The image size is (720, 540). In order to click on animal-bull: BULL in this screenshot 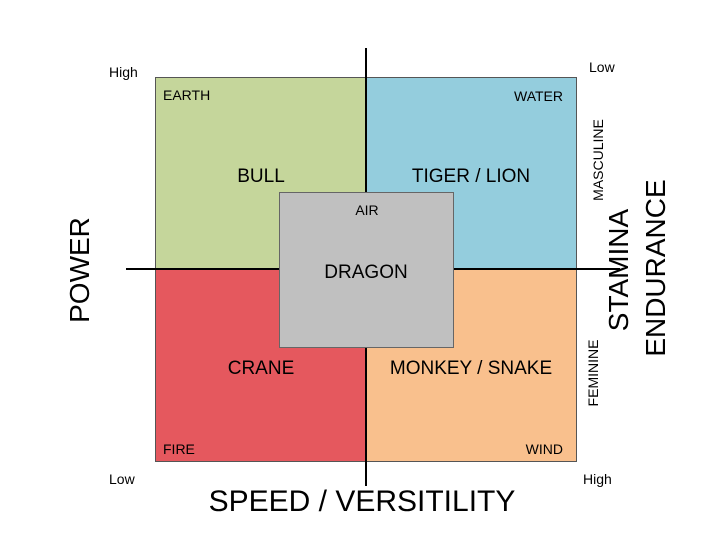, I will do `click(261, 176)`.